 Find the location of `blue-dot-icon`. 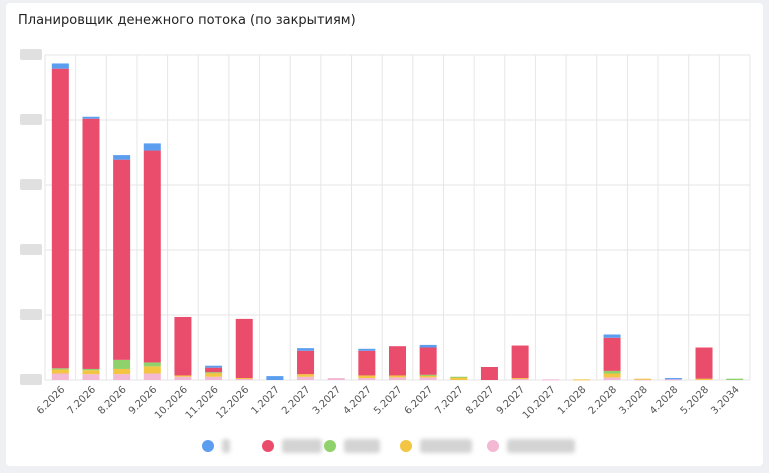

blue-dot-icon is located at coordinates (208, 446).